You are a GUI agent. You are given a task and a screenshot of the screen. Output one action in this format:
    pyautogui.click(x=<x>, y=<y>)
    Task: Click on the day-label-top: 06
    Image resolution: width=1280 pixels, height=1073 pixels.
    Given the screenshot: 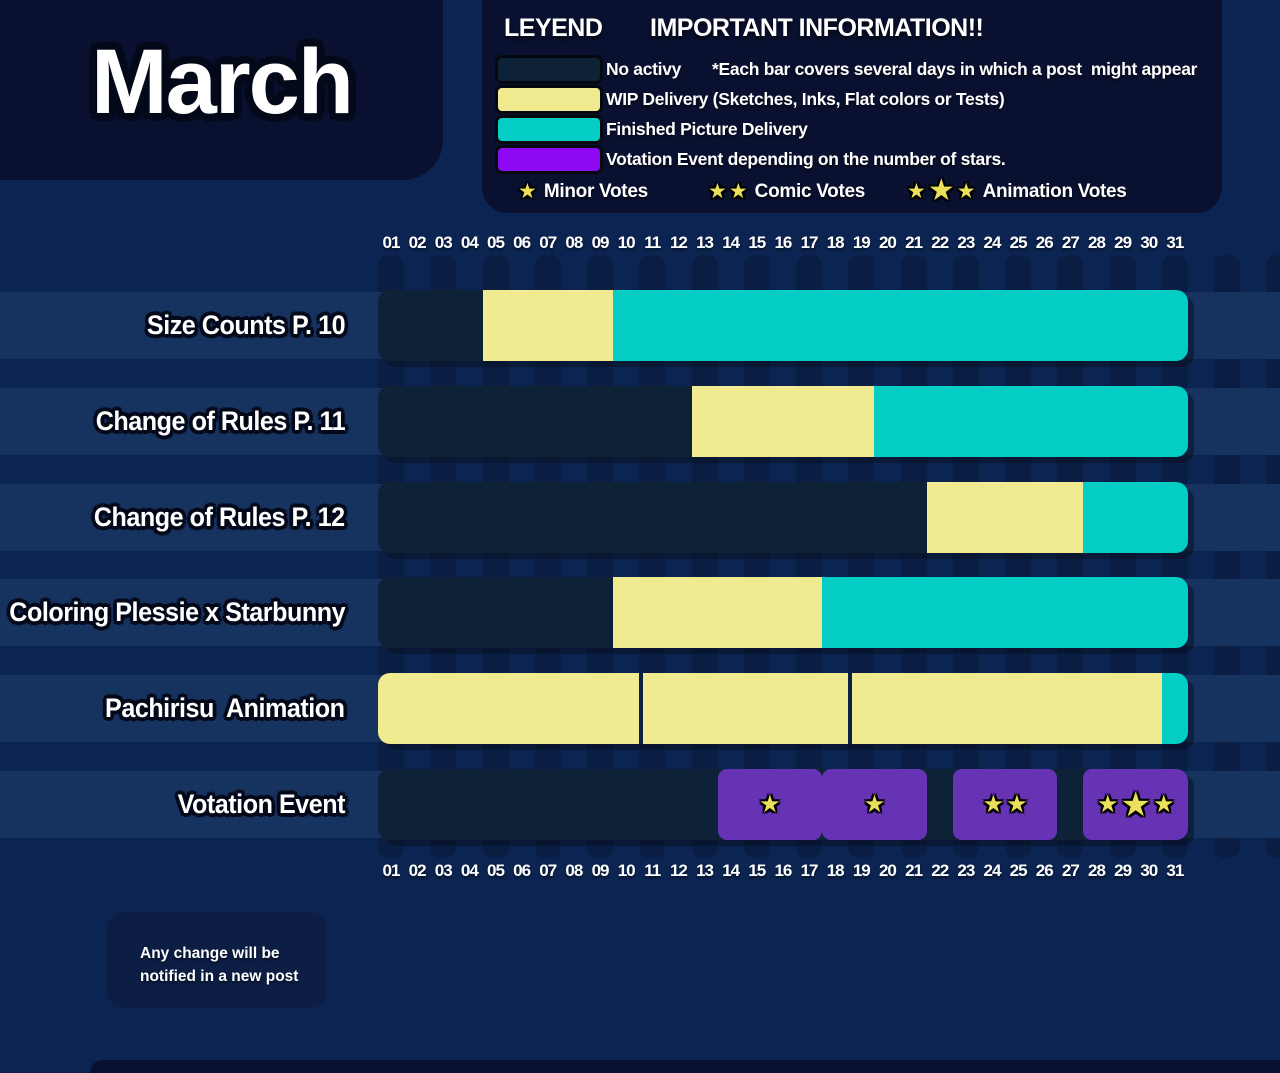 What is the action you would take?
    pyautogui.click(x=522, y=242)
    